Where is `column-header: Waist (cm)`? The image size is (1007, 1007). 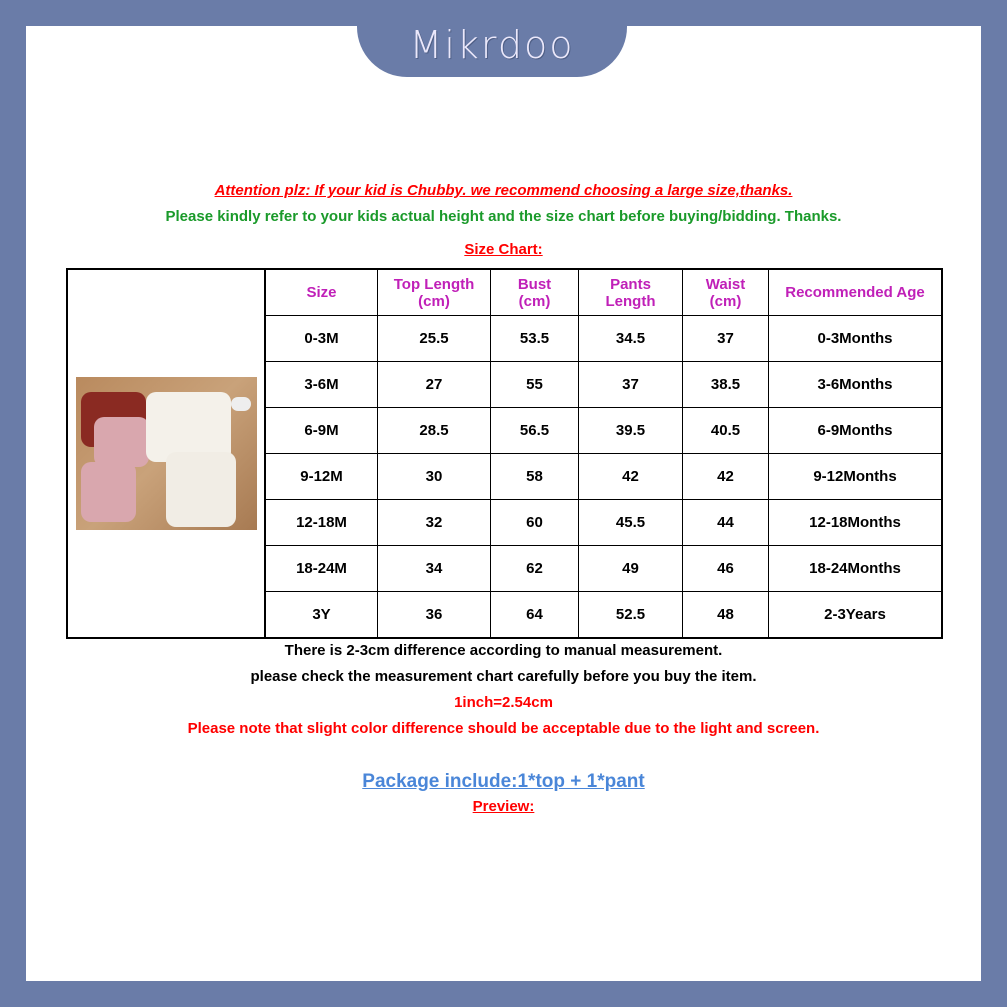
column-header: Waist (cm) is located at coordinates (725, 292).